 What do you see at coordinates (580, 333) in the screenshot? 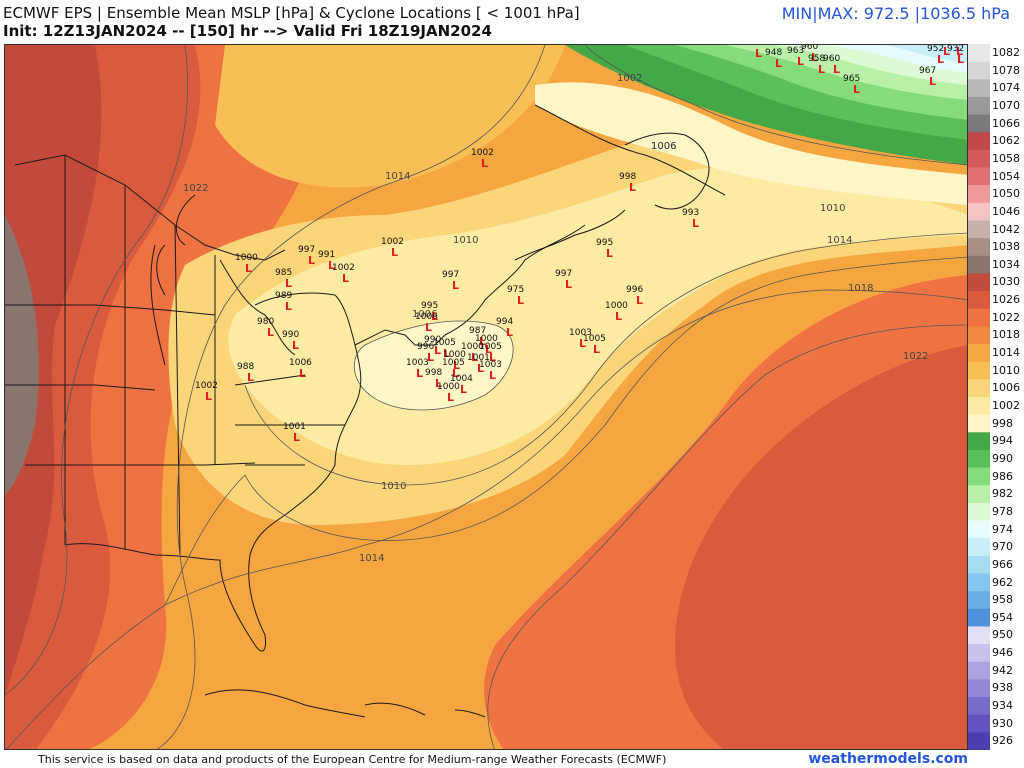
I see `cyclone-pressure-label: 1003` at bounding box center [580, 333].